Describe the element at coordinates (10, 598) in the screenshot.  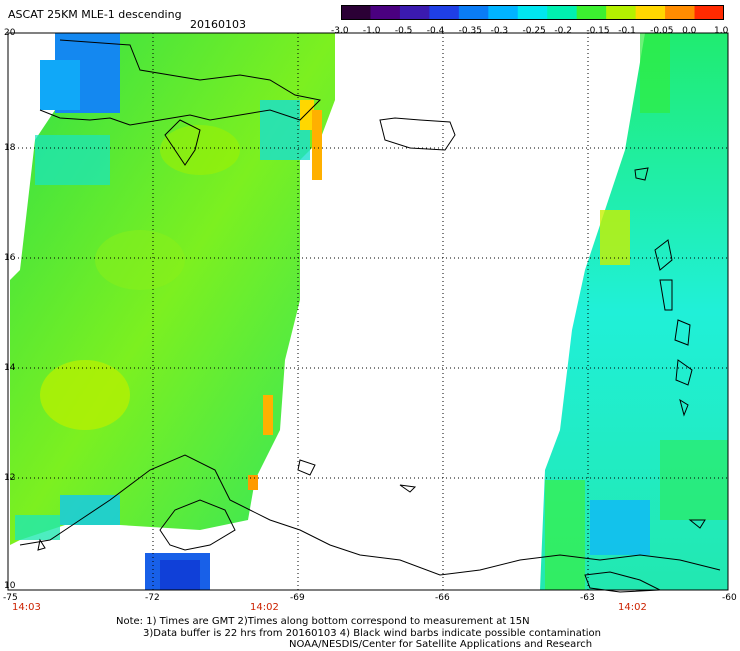
I see `lon-label-75: -75` at that location.